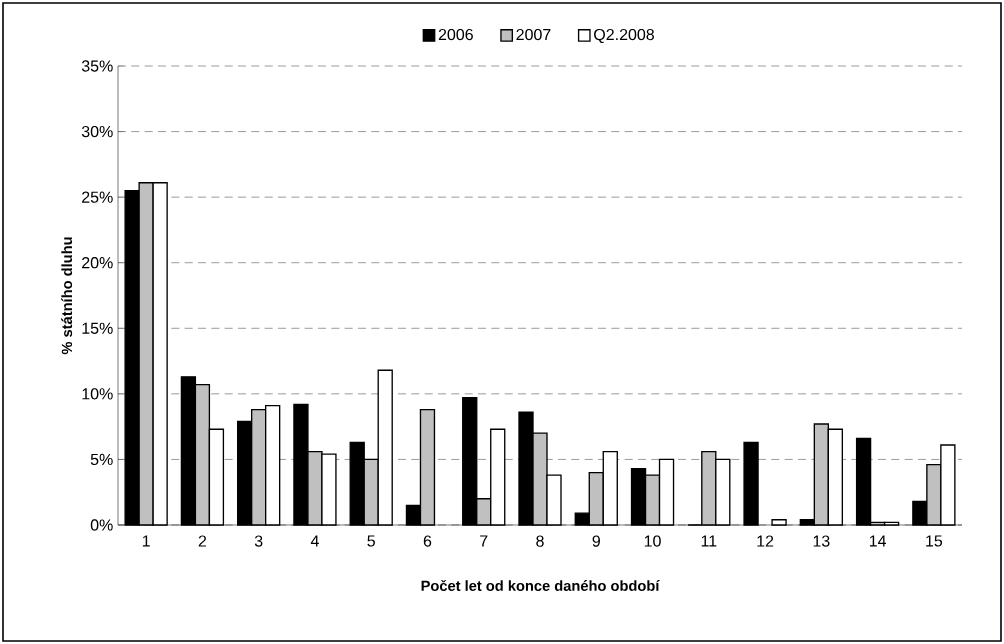  What do you see at coordinates (596, 541) in the screenshot?
I see `x-tick-label: 9` at bounding box center [596, 541].